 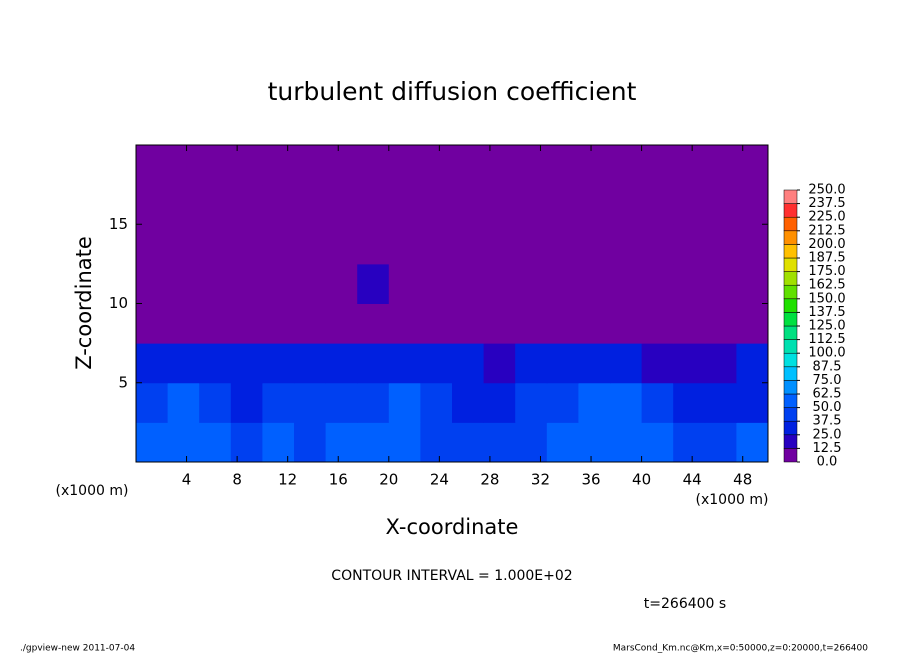 What do you see at coordinates (692, 480) in the screenshot?
I see `x-tick-label: 44` at bounding box center [692, 480].